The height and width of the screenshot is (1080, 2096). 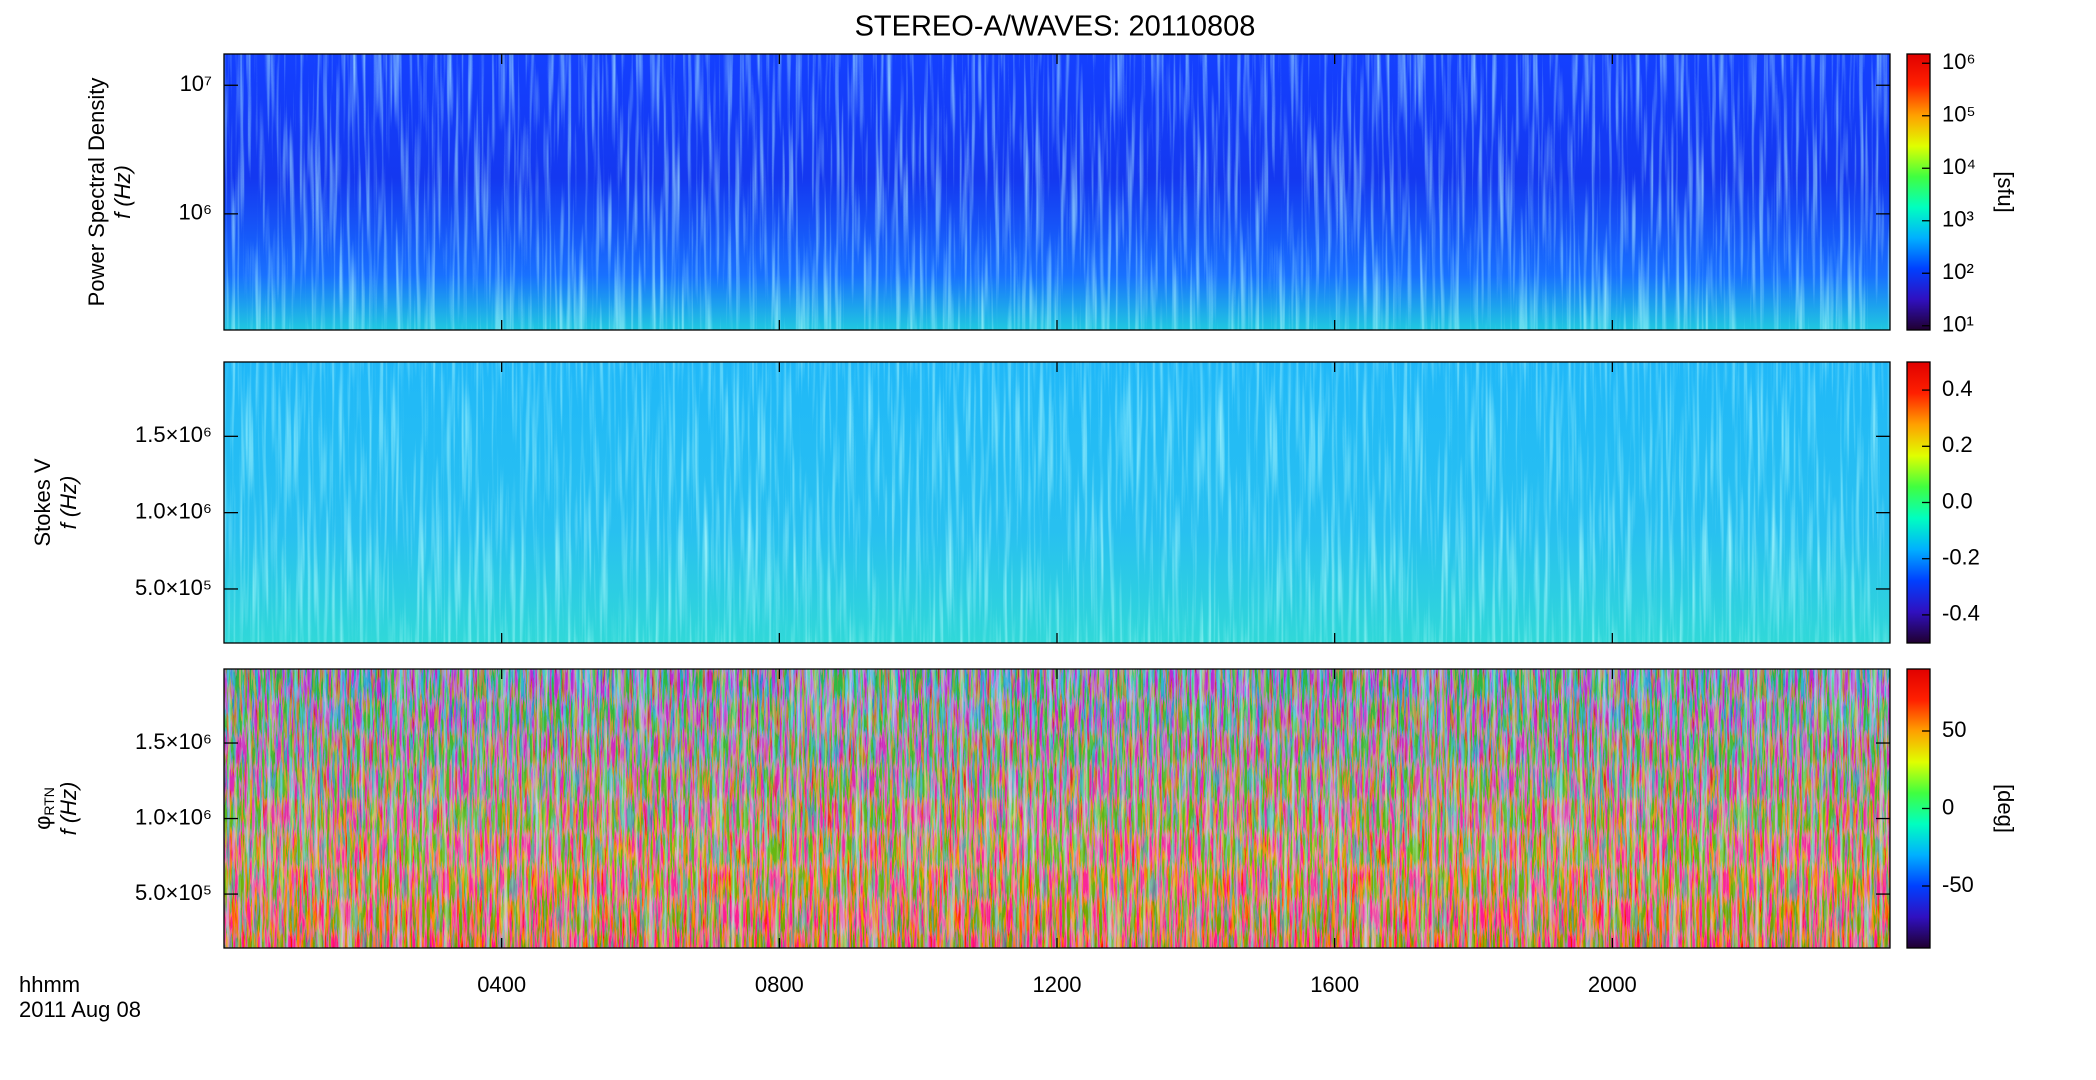 What do you see at coordinates (96, 192) in the screenshot?
I see `y-axis-label: Power Spectral Density` at bounding box center [96, 192].